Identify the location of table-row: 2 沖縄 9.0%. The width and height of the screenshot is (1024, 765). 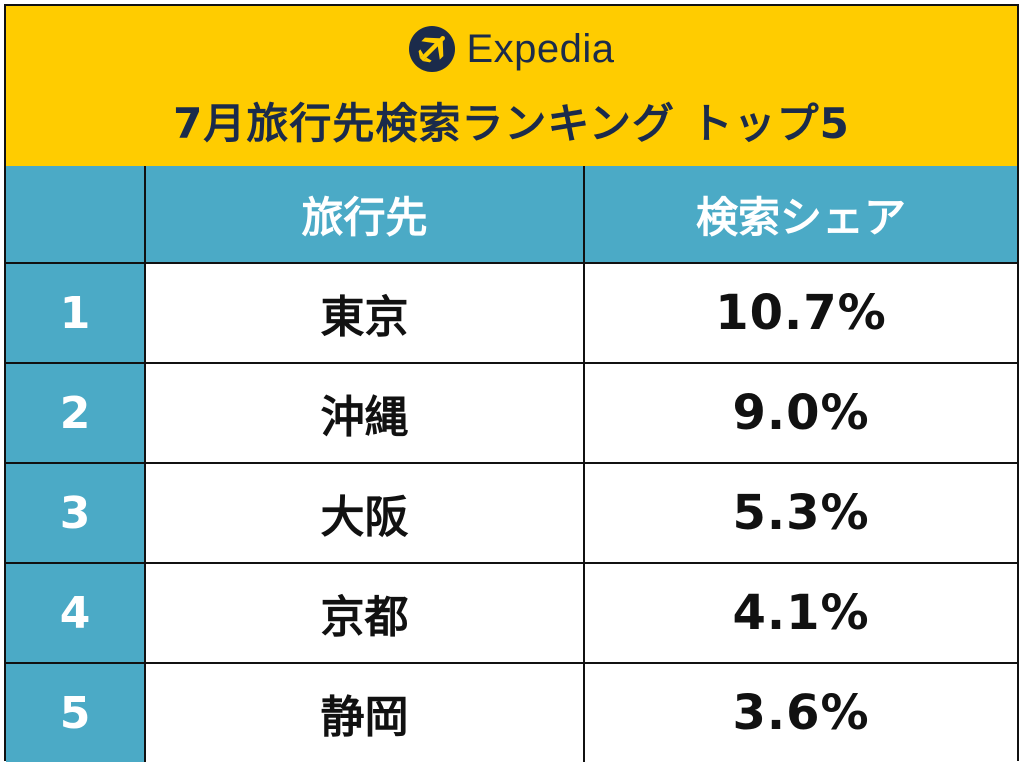
(511, 413).